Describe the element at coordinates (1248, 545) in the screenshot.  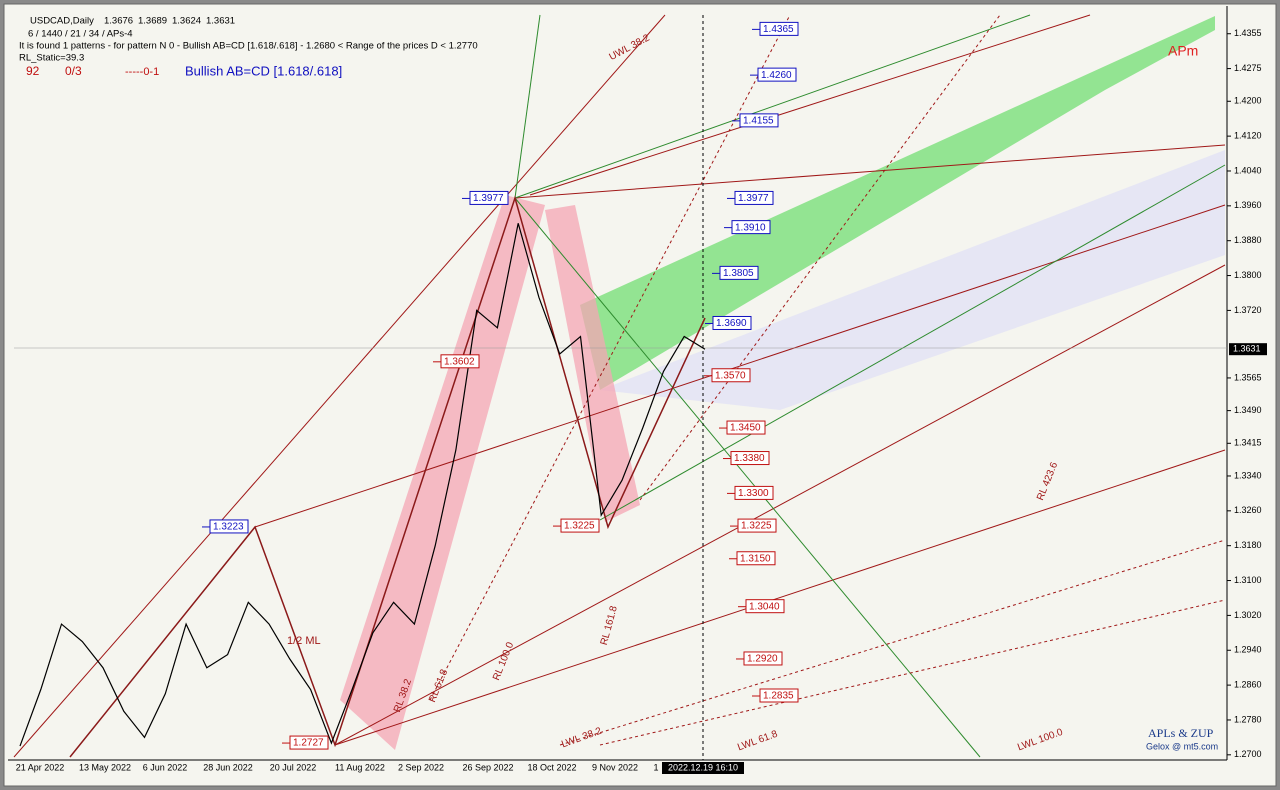
I see `y-tick-label: 1.3180` at that location.